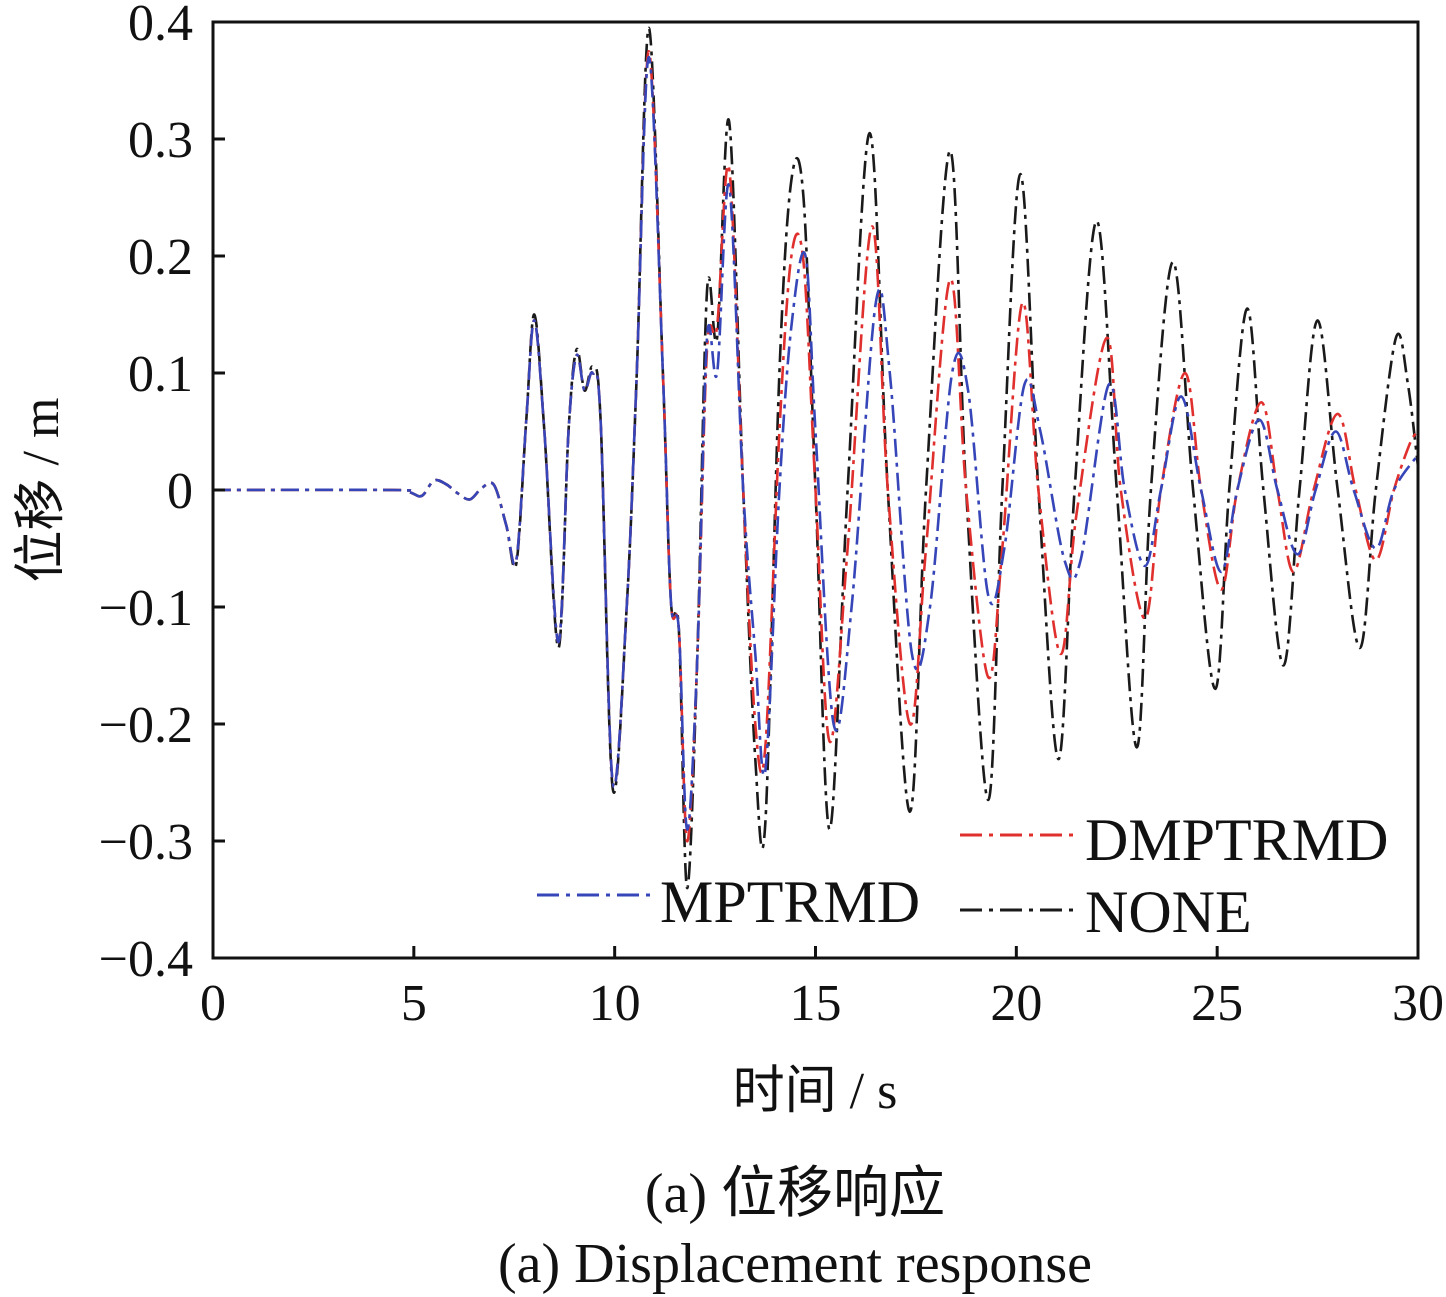  Describe the element at coordinates (790, 902) in the screenshot. I see `legend-label-mptrmd: MPTRMD` at that location.